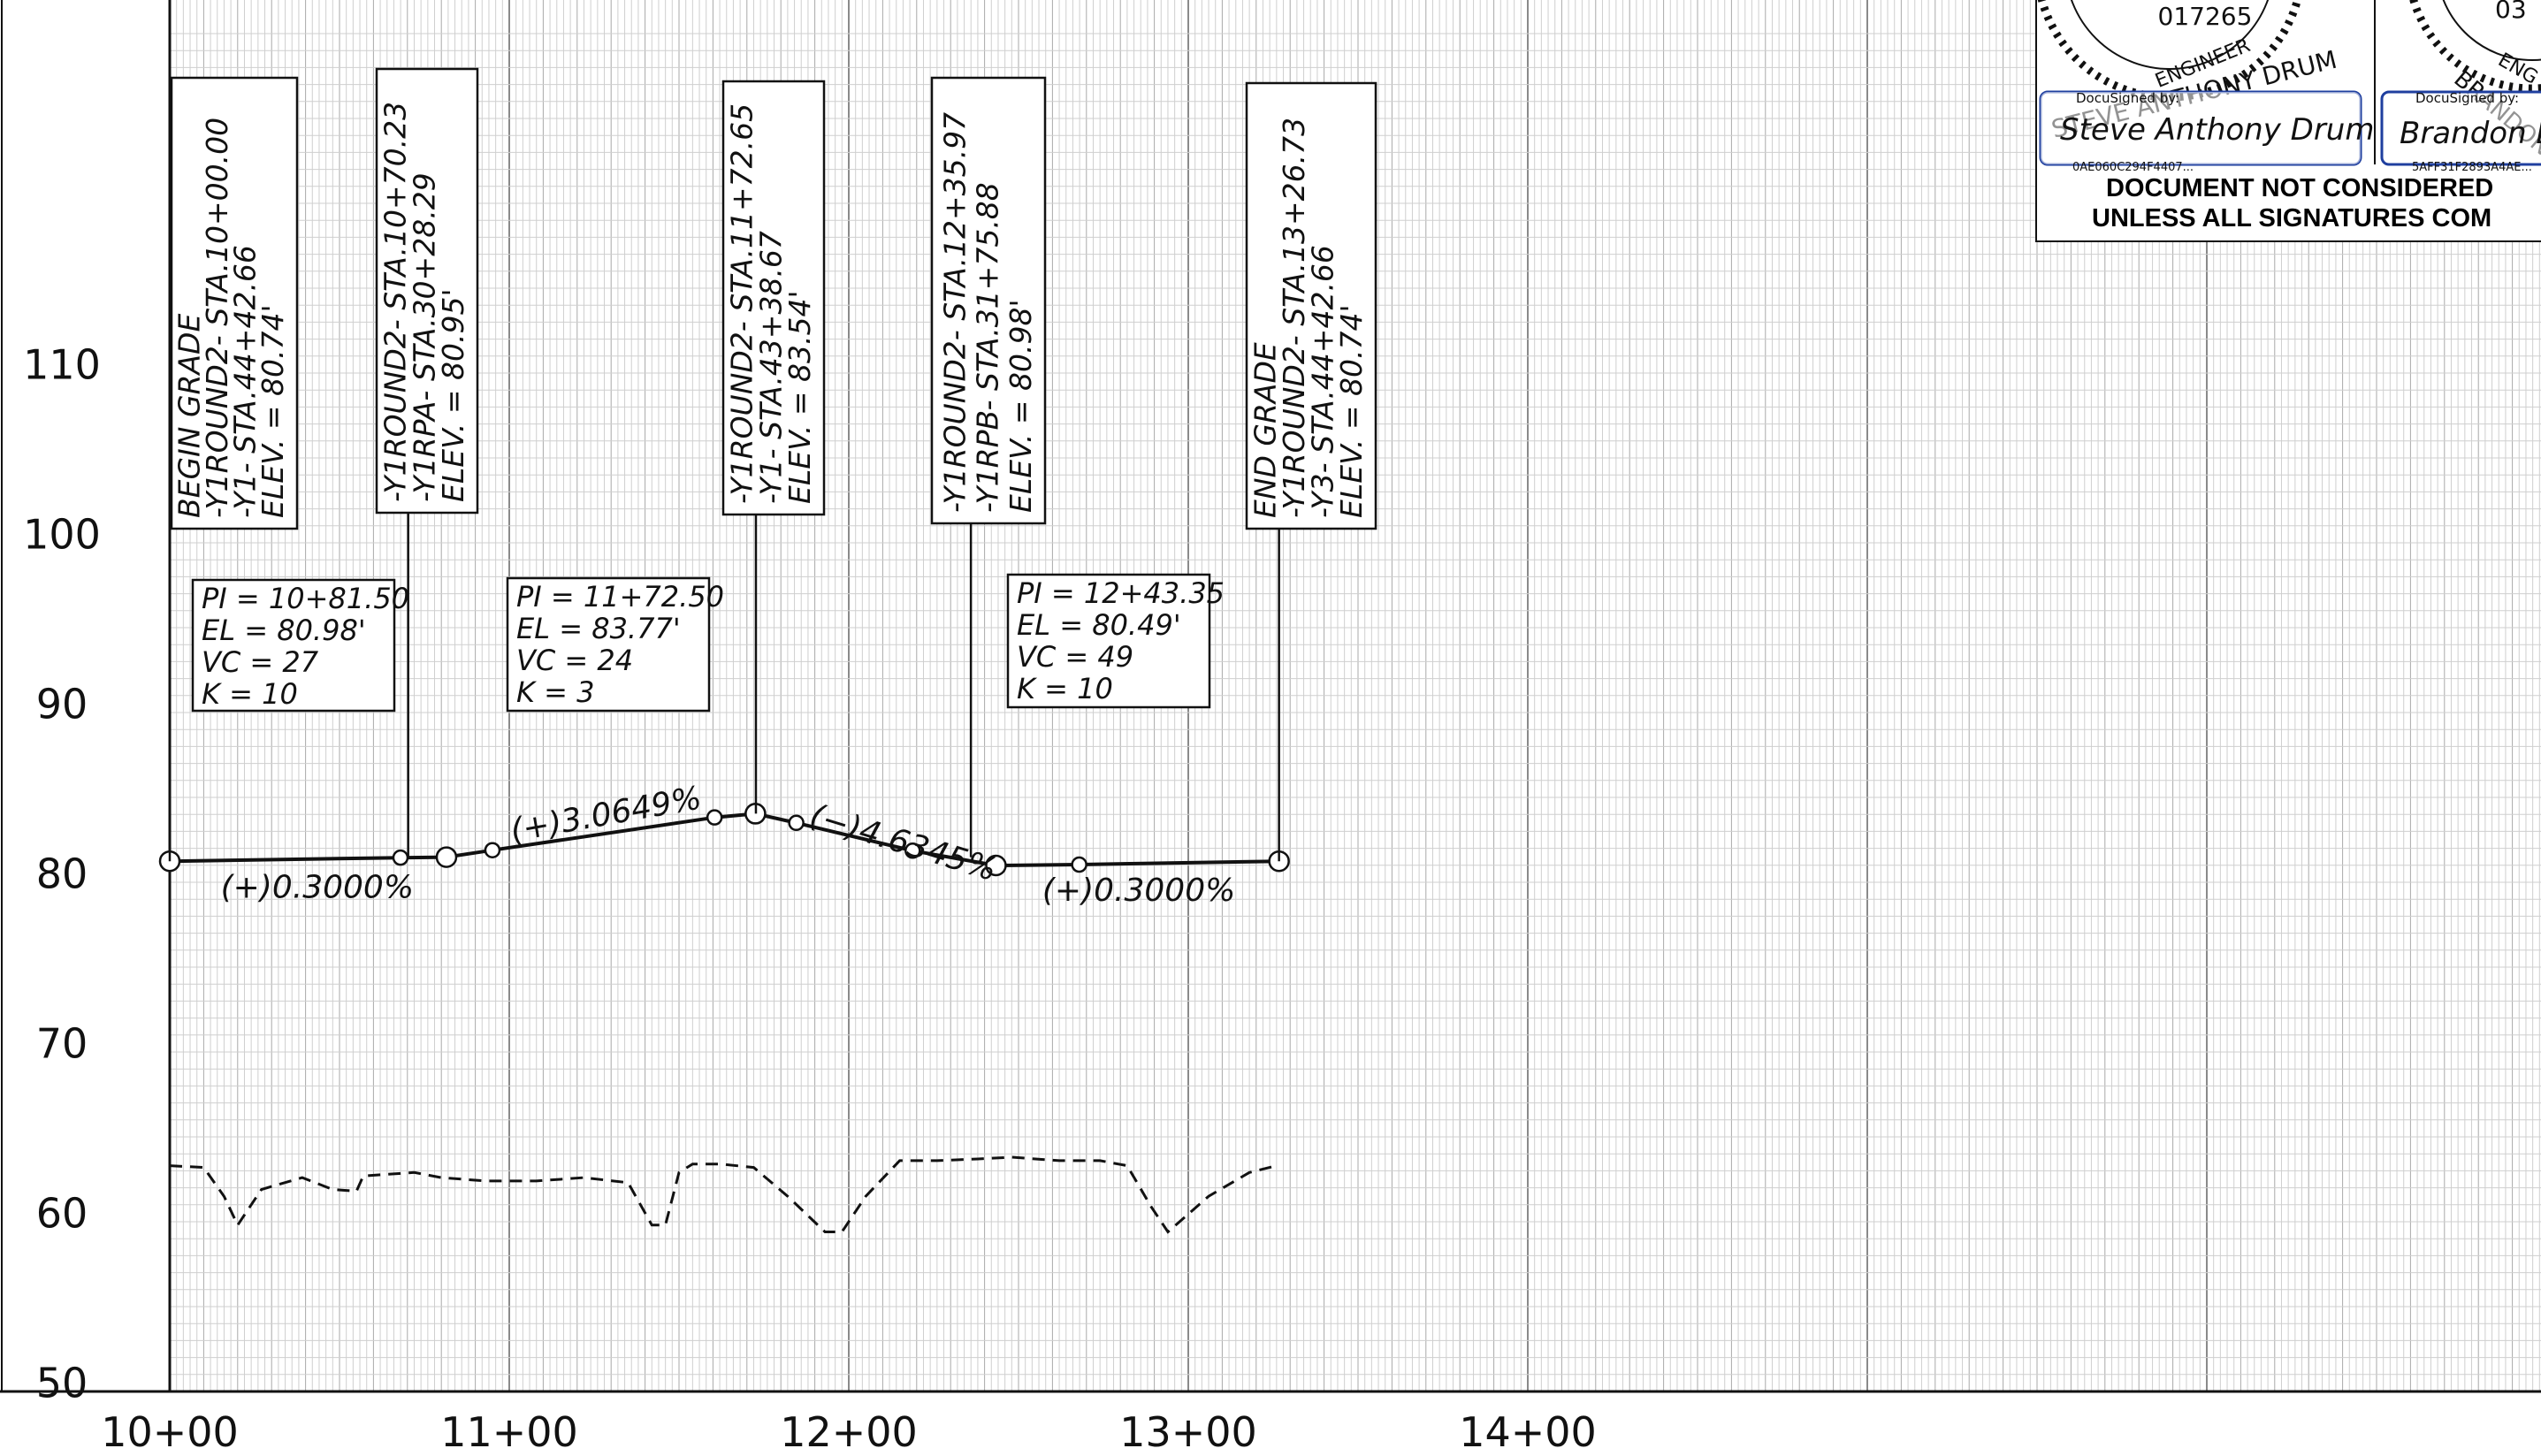  I want to click on docusigned-label-1: DocuSigned by:, so click(2127, 98).